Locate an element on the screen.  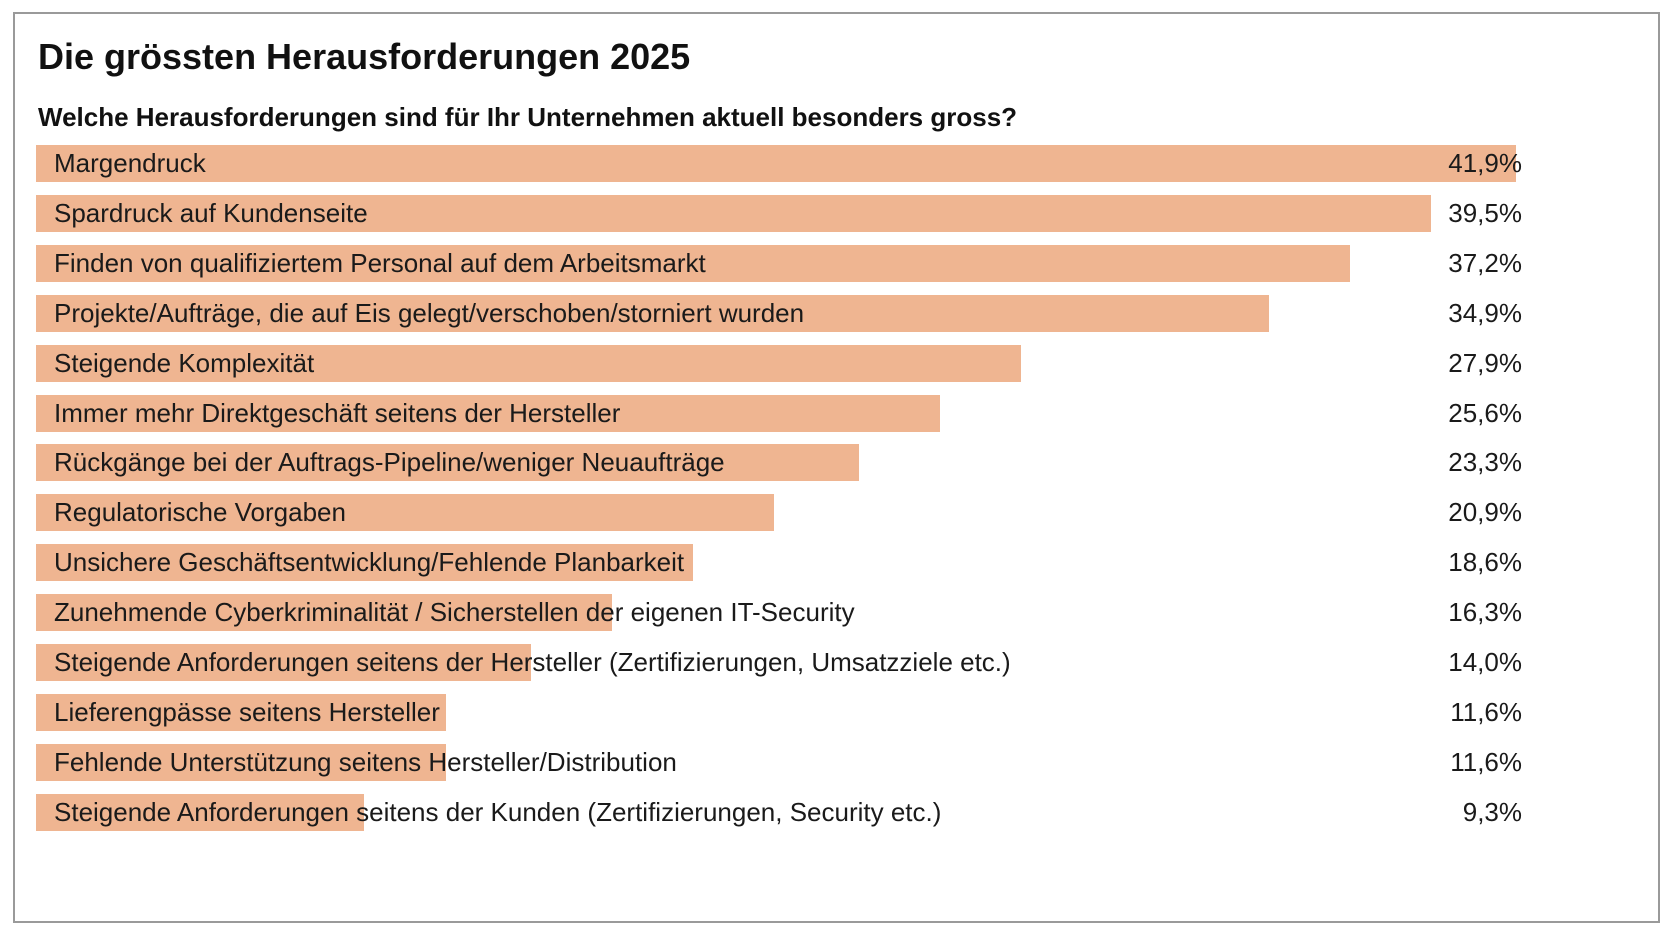
chart-title: Die grössten Herausforderungen 2025 is located at coordinates (364, 56).